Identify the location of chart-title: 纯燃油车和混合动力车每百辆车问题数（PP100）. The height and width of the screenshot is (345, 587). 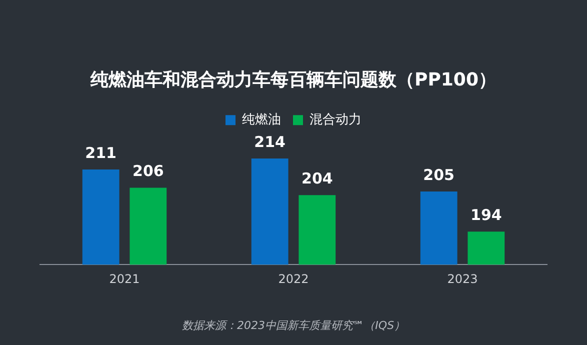
(293, 79).